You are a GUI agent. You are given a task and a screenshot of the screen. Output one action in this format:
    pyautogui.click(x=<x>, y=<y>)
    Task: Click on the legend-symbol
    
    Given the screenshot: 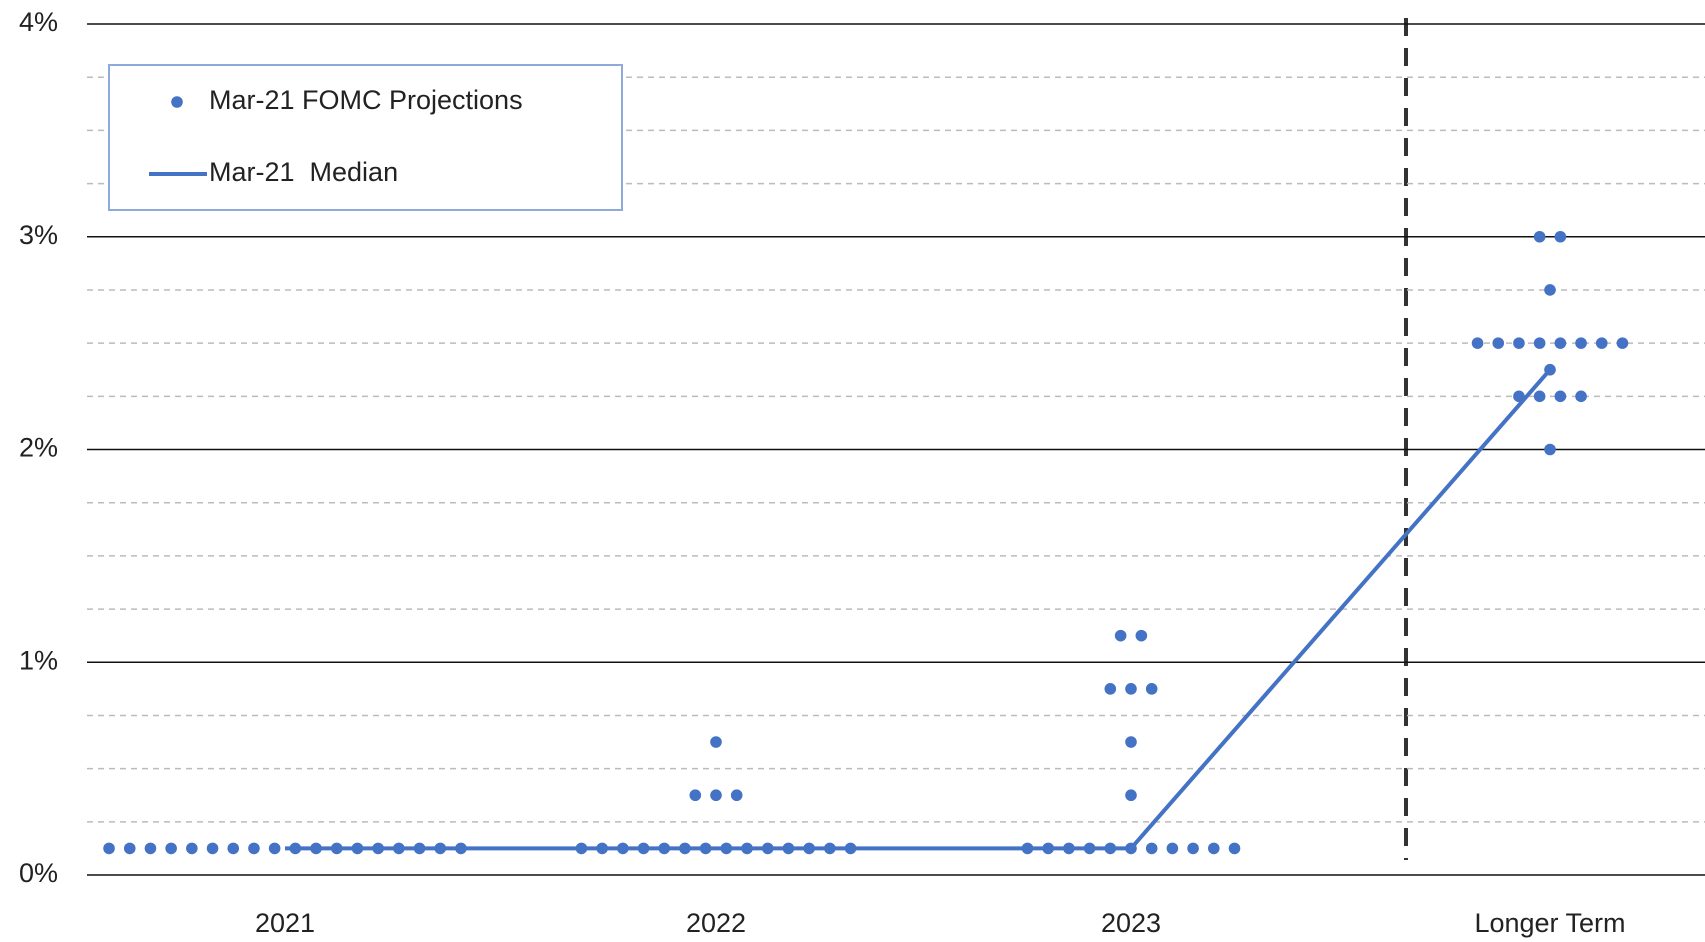 What is the action you would take?
    pyautogui.click(x=177, y=102)
    